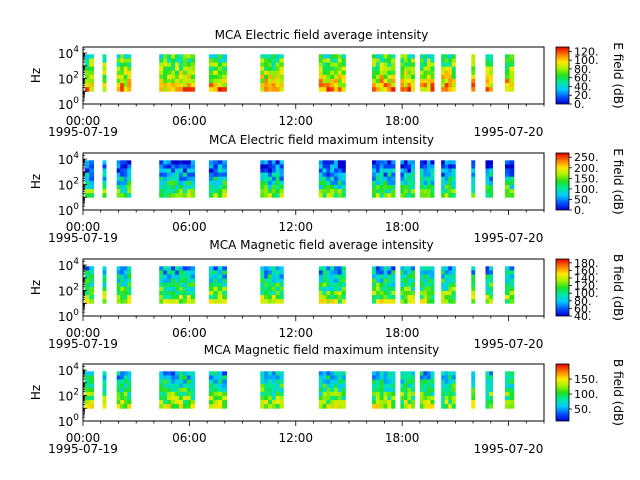  Describe the element at coordinates (36, 75) in the screenshot. I see `y-axis-label: Hz` at that location.